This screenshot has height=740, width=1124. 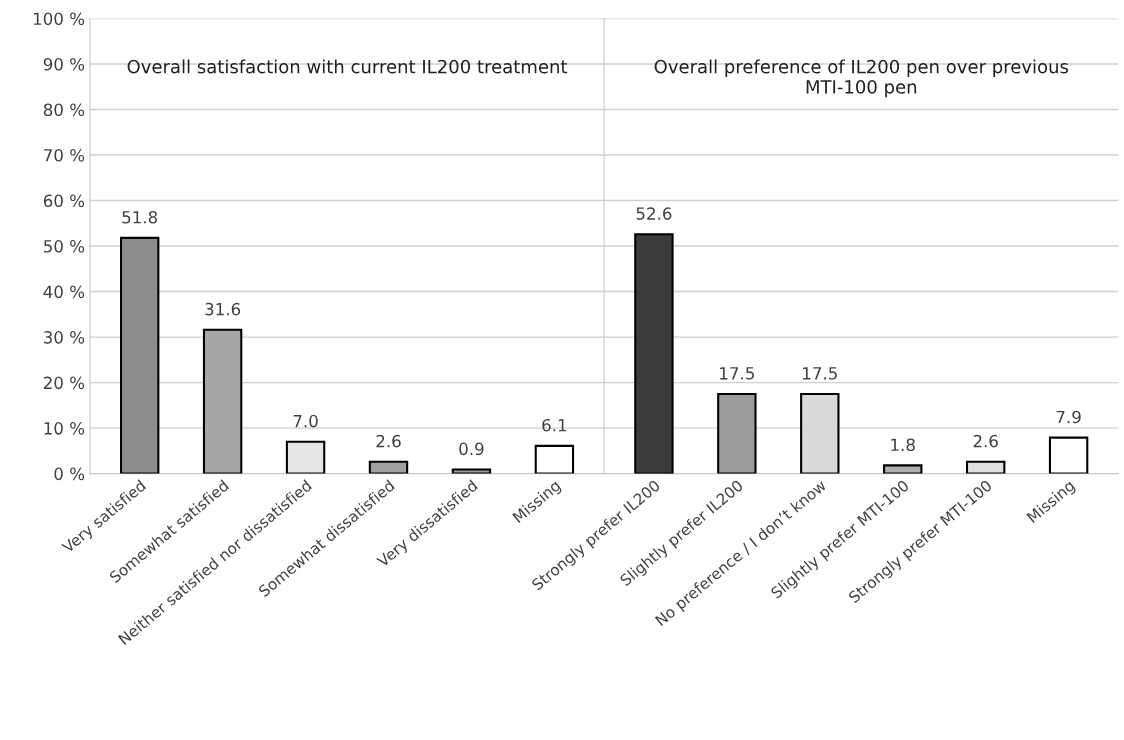 I want to click on y-tick-label: 90 %, so click(x=64, y=64).